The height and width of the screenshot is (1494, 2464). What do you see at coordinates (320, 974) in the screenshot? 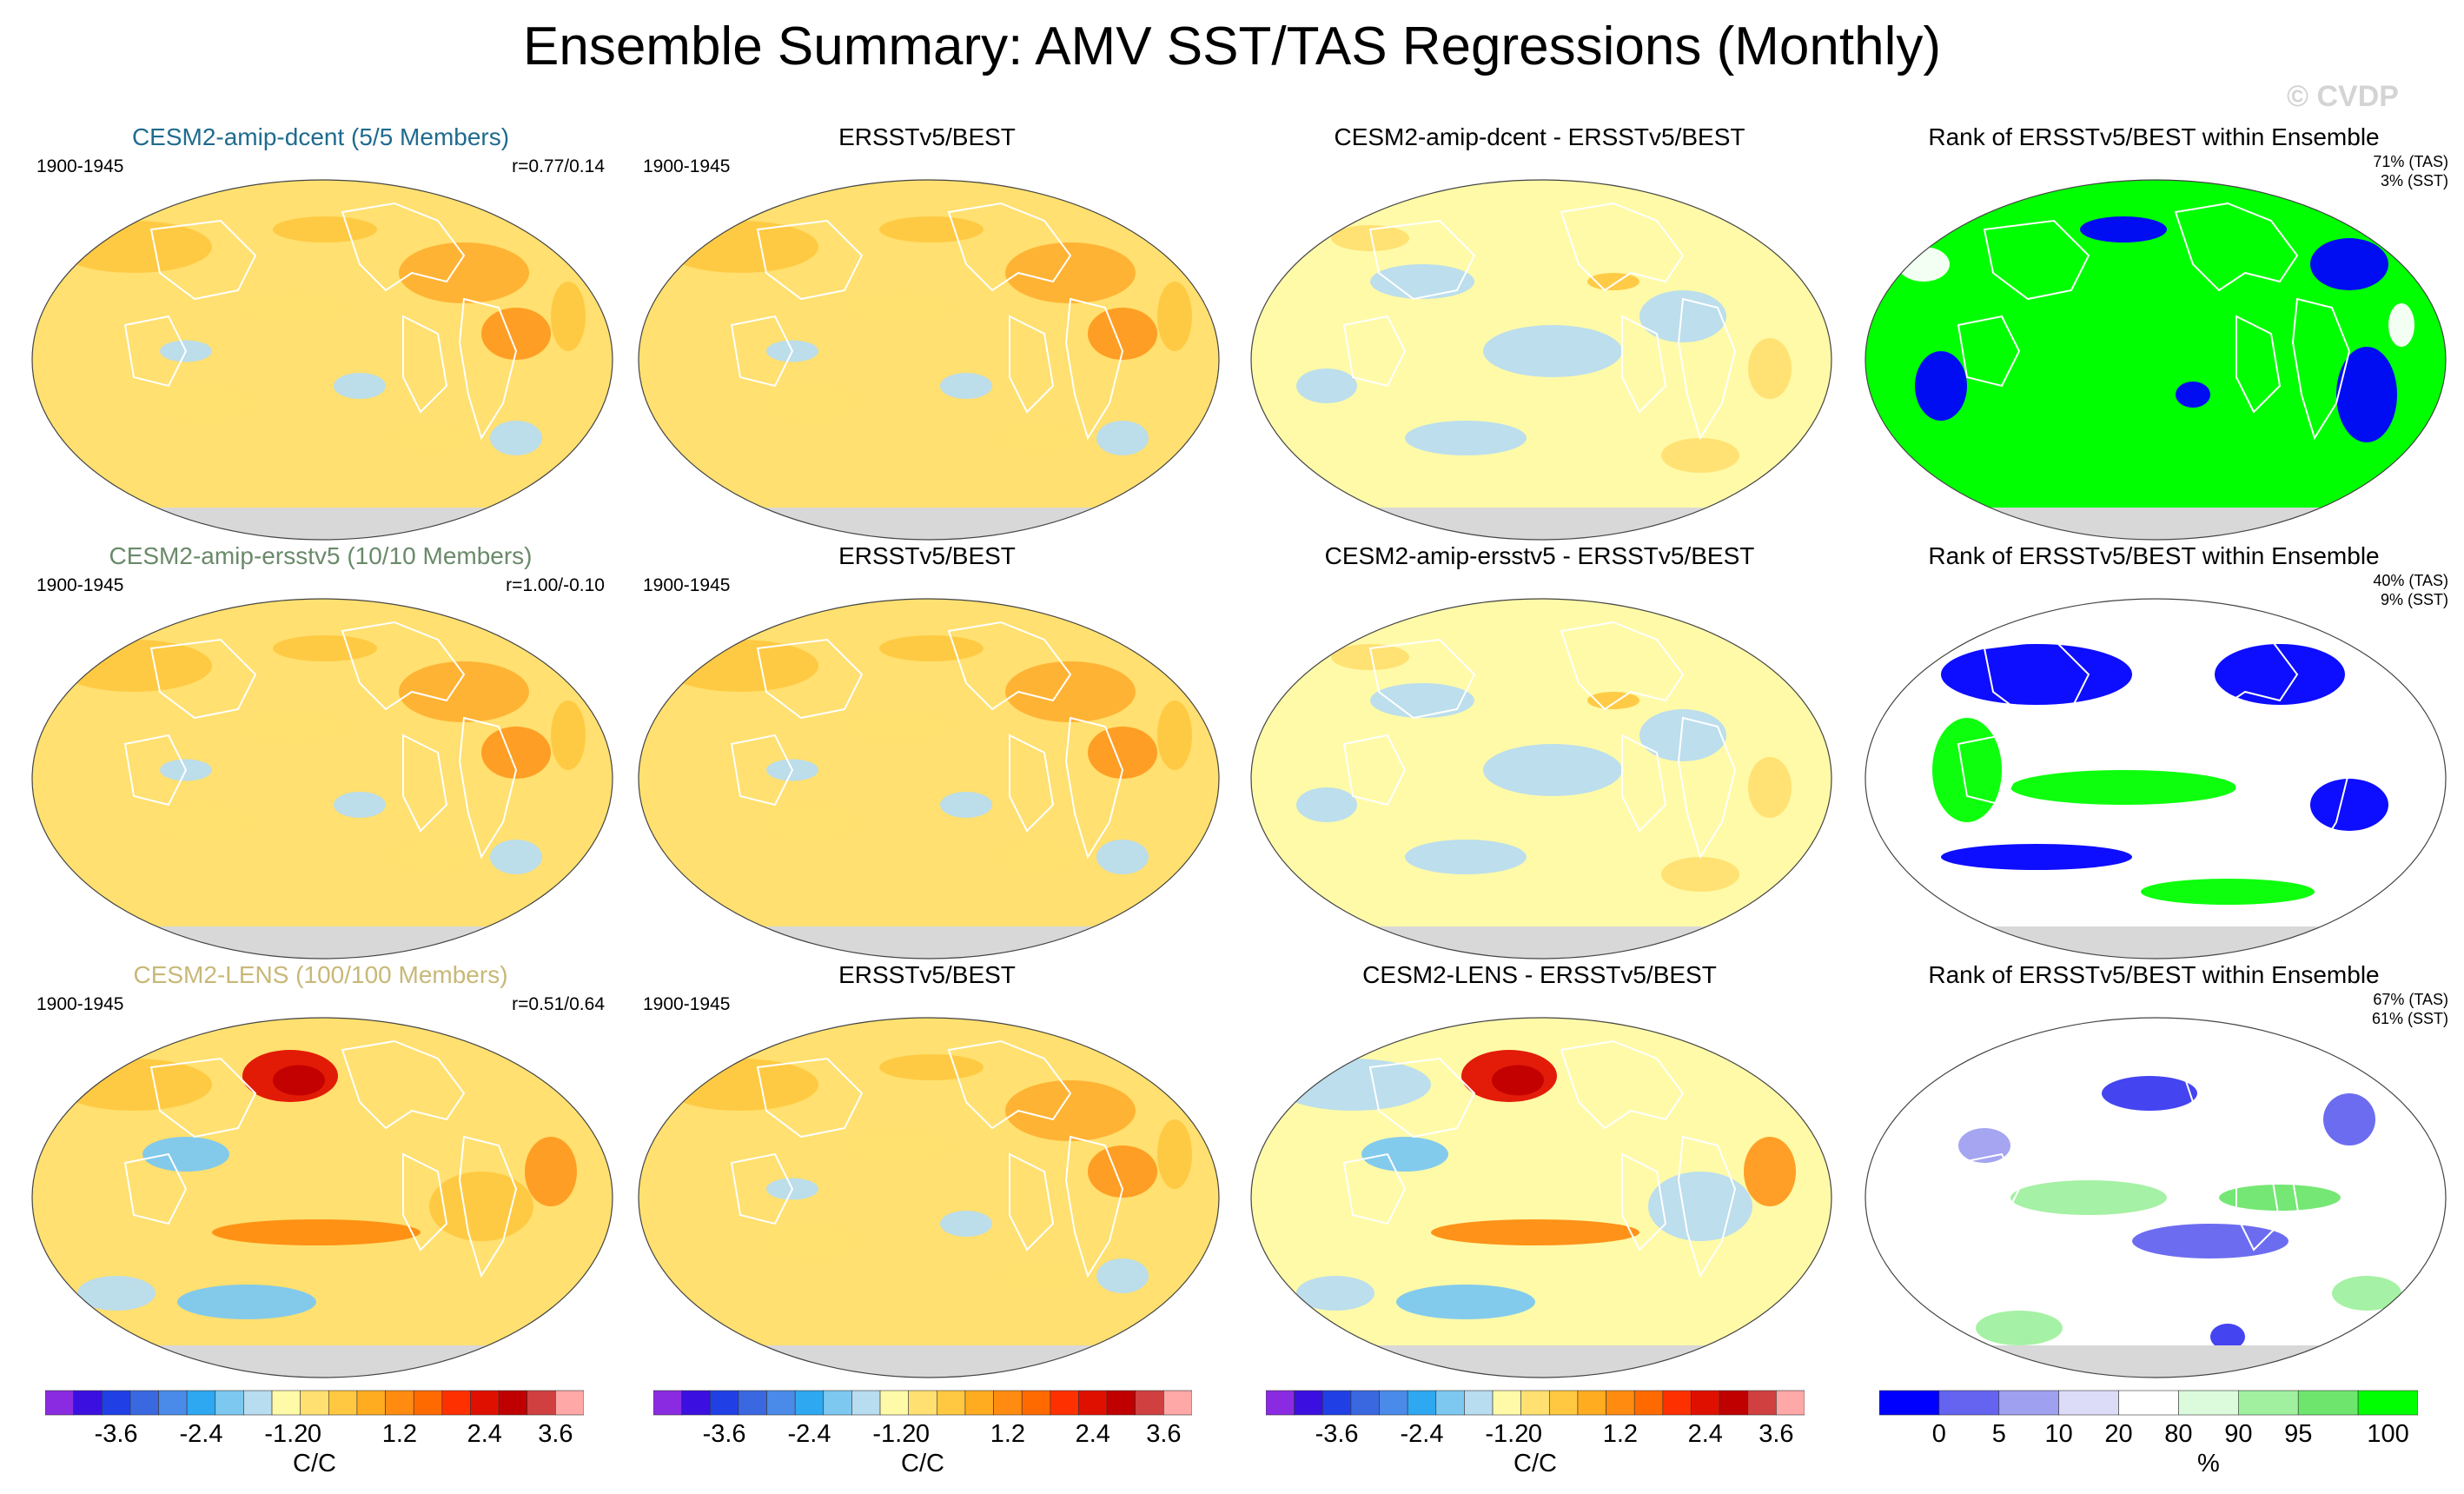
I see `model-panel-title: CESM2-LENS (100/100 Members)` at bounding box center [320, 974].